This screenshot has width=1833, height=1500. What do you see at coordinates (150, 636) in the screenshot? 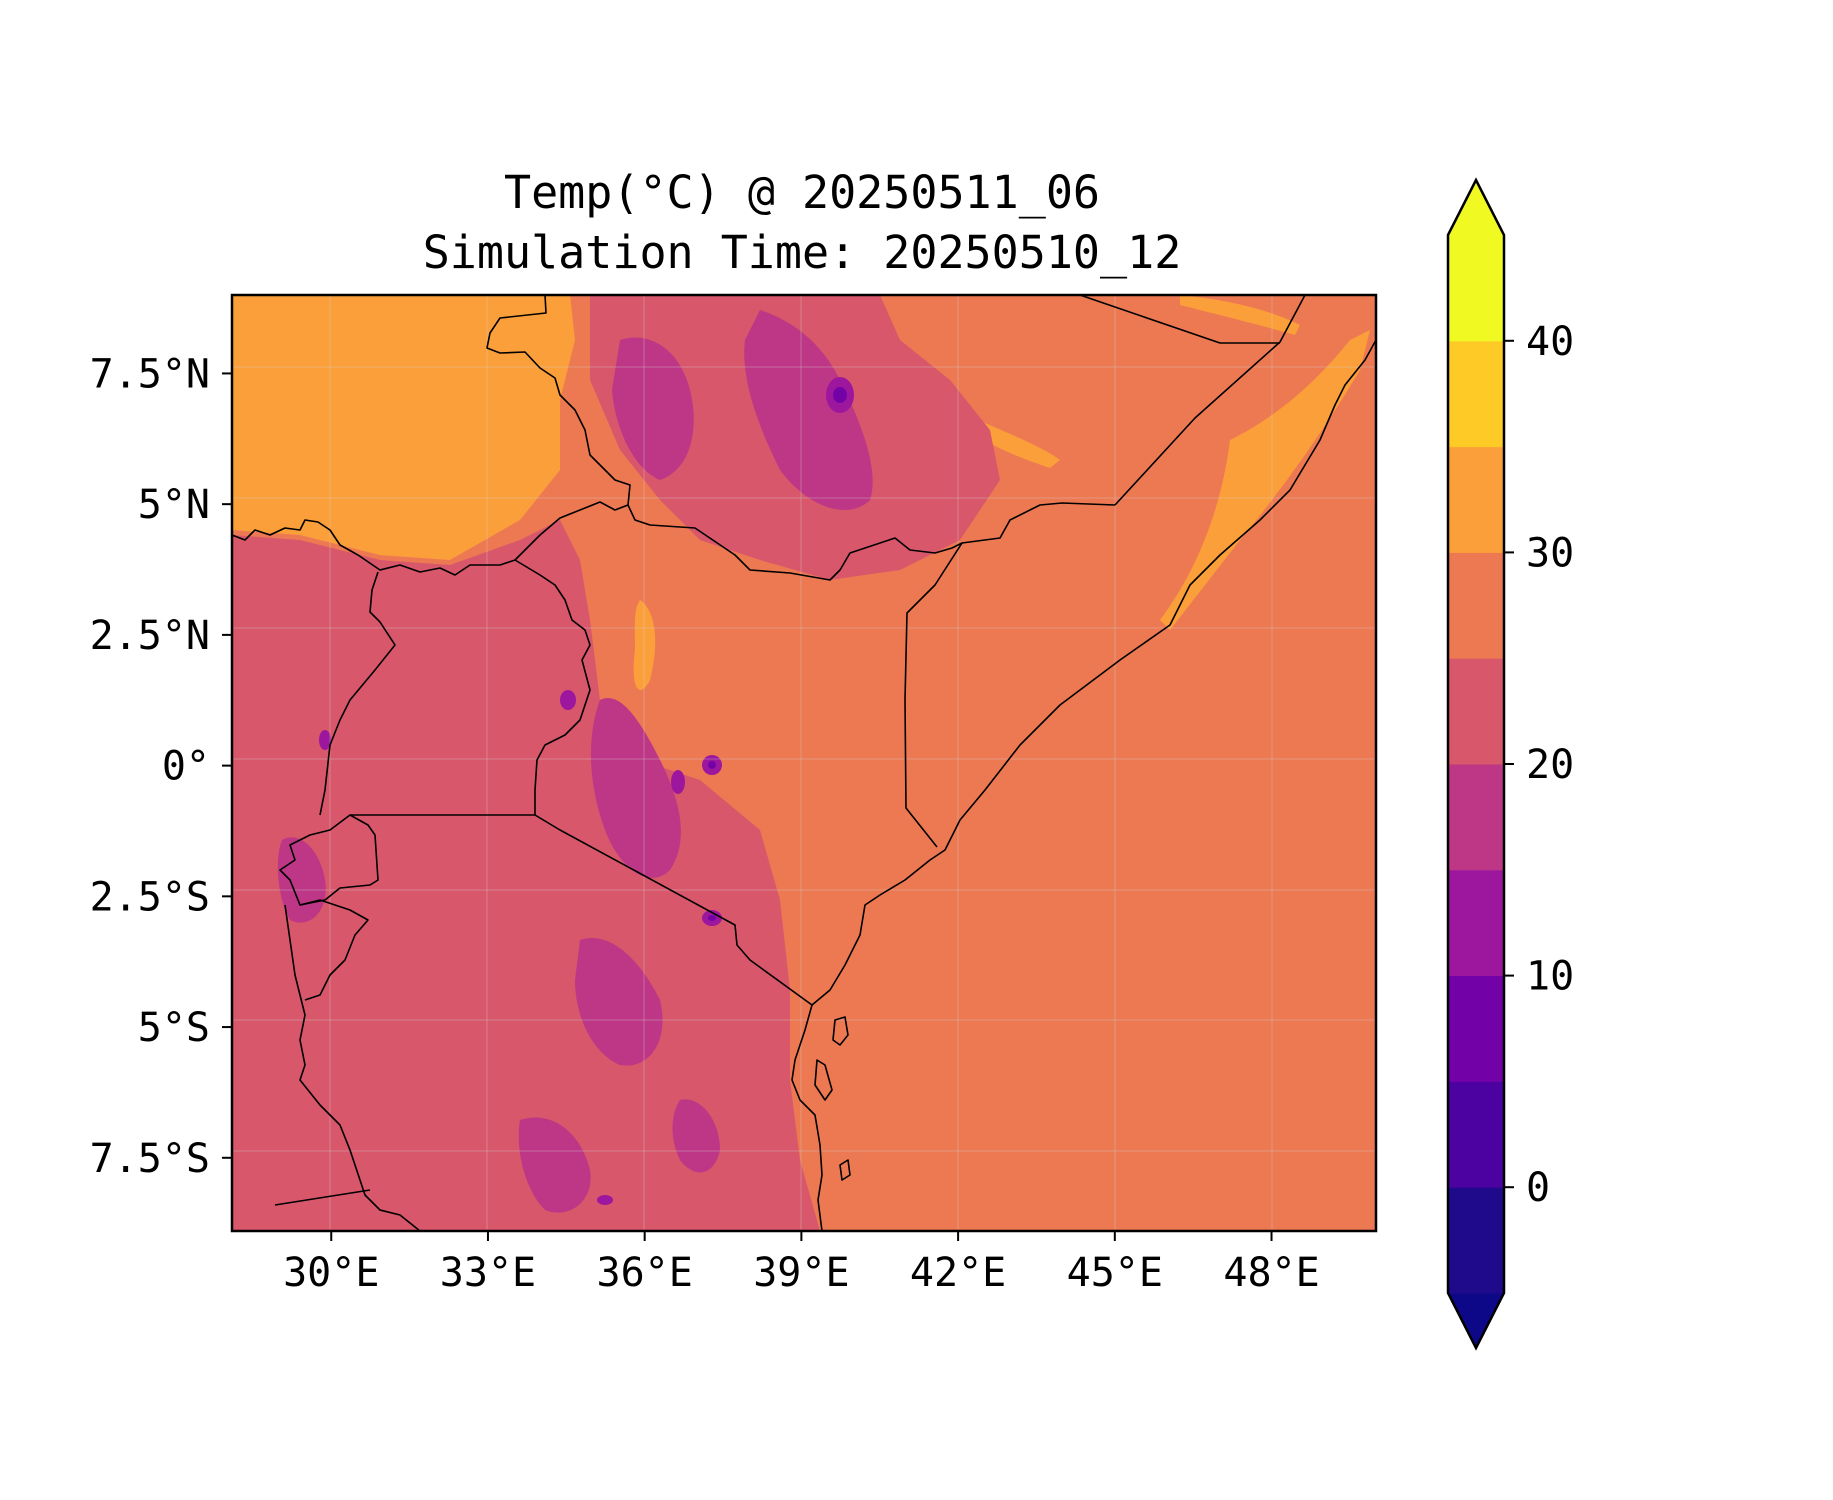
I see `y-tick-label: 2.5°N` at bounding box center [150, 636].